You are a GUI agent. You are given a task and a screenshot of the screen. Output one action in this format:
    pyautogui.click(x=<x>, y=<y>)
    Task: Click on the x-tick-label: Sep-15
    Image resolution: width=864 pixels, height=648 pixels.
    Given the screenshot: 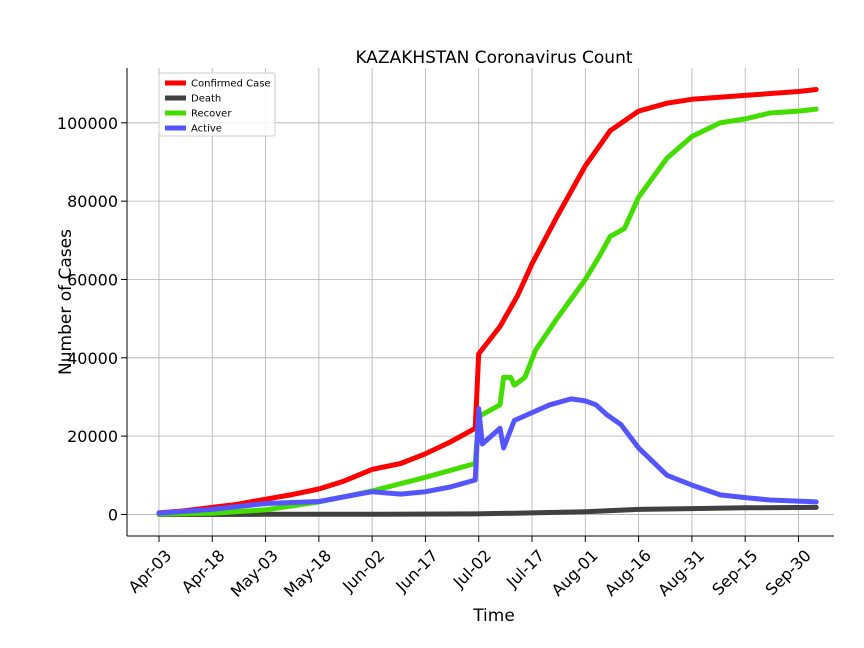 What is the action you would take?
    pyautogui.click(x=734, y=572)
    